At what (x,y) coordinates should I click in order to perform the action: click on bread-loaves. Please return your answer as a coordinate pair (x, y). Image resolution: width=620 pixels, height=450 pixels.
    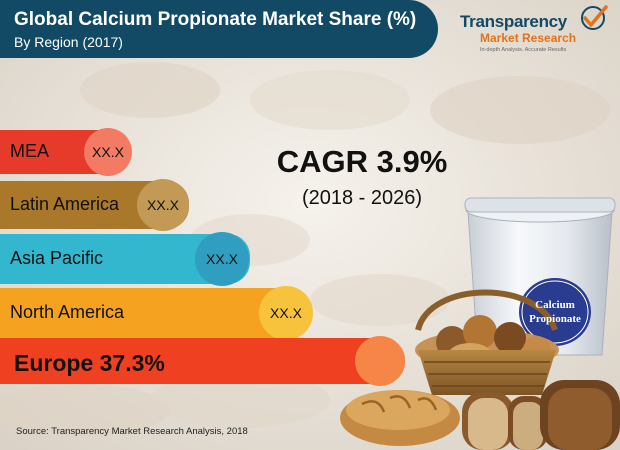
    Looking at the image, I should click on (480, 415).